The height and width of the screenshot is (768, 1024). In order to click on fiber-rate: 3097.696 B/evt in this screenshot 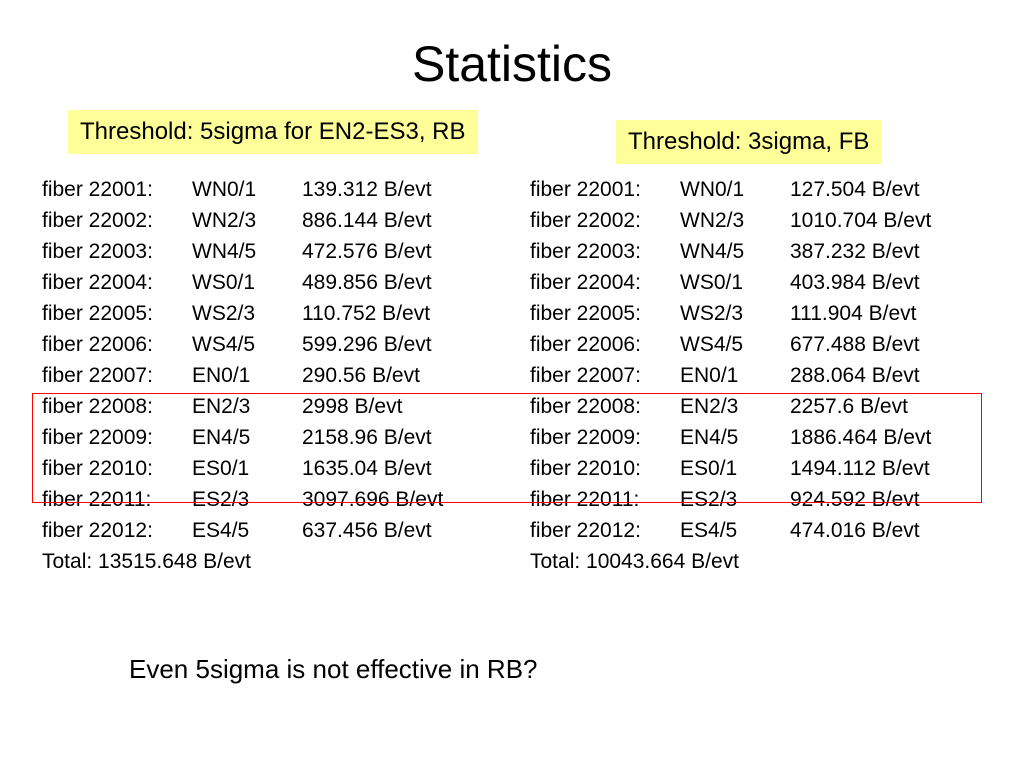, I will do `click(373, 499)`.